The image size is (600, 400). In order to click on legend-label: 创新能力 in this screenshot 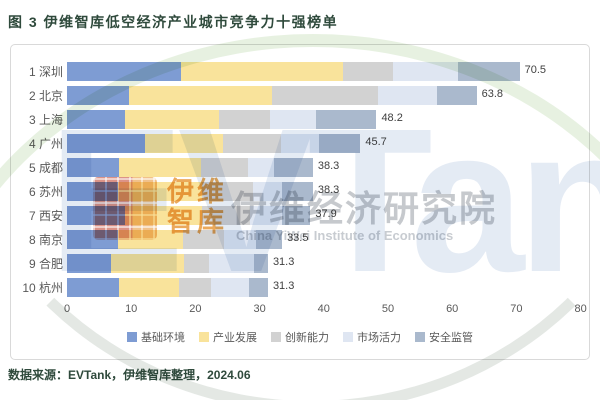, I will do `click(307, 338)`.